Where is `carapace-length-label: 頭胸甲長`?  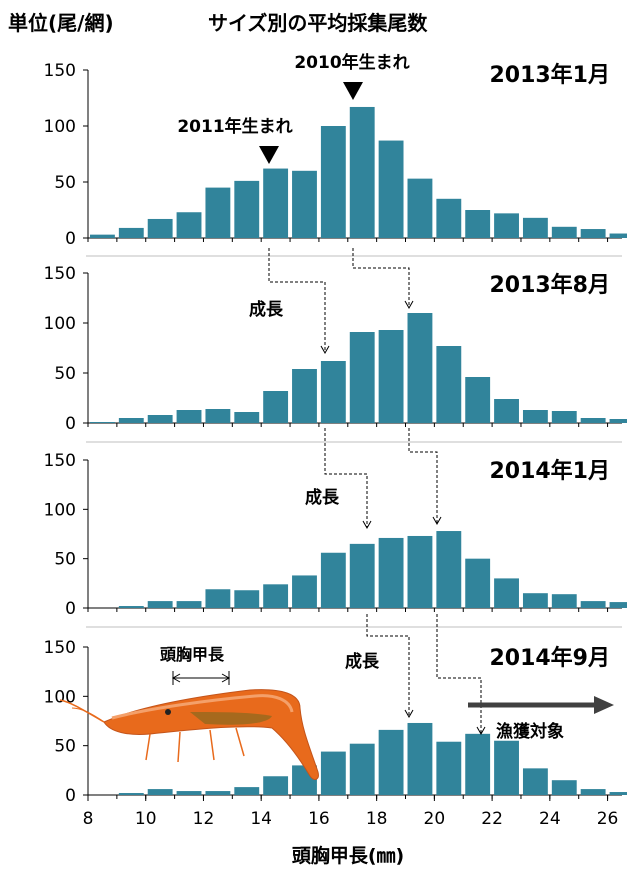 carapace-length-label: 頭胸甲長 is located at coordinates (192, 654).